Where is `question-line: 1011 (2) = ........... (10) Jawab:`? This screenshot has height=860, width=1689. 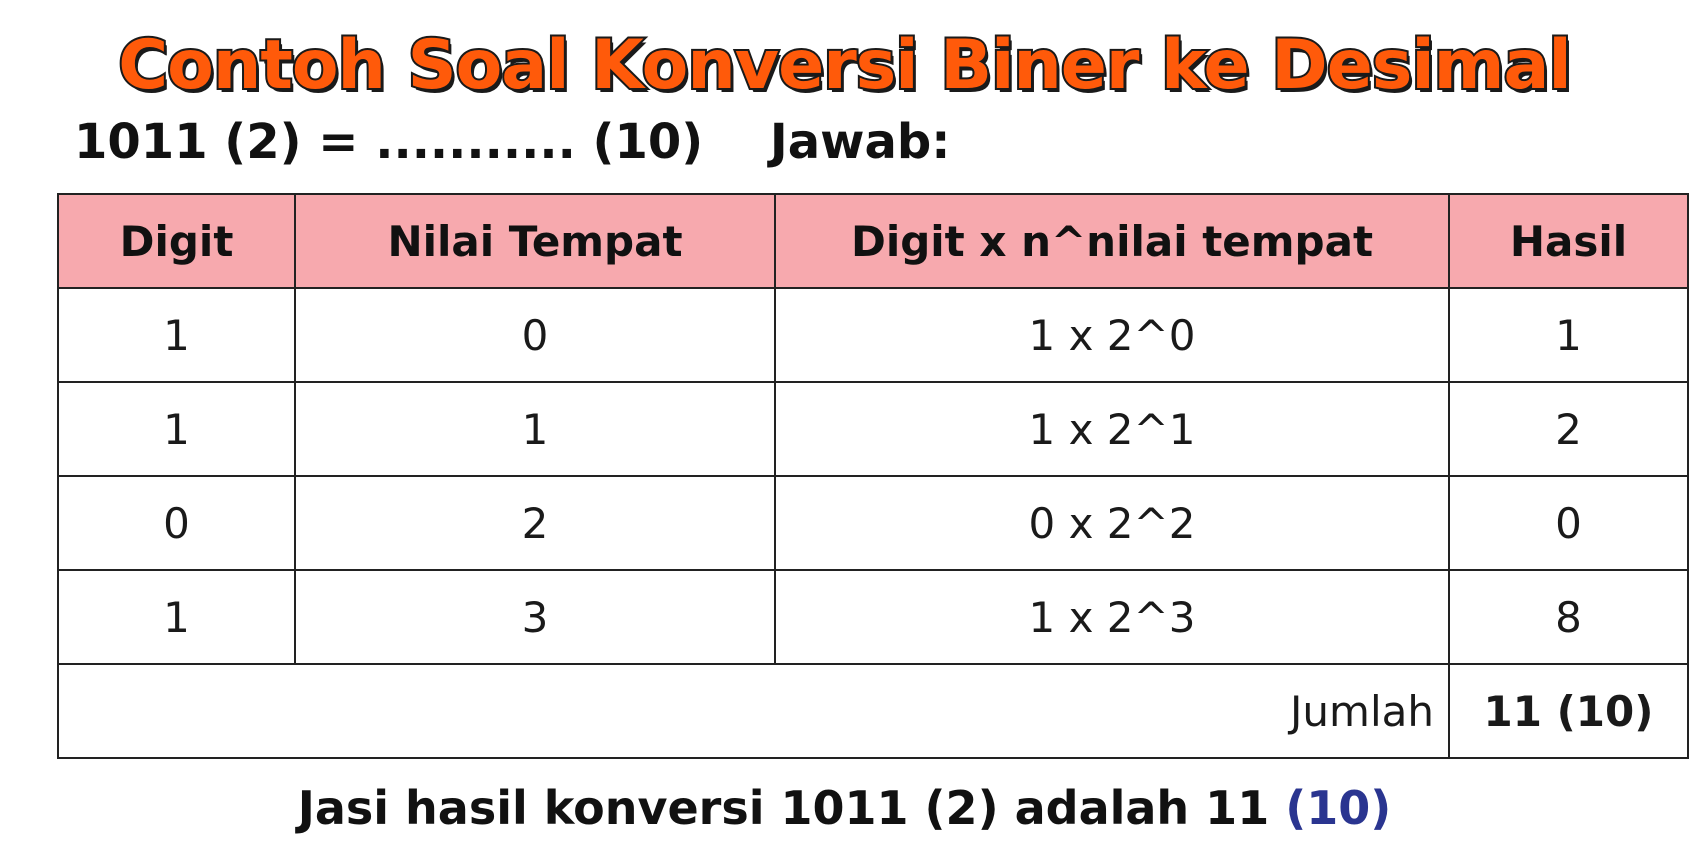 question-line: 1011 (2) = ........... (10) Jawab: is located at coordinates (512, 142).